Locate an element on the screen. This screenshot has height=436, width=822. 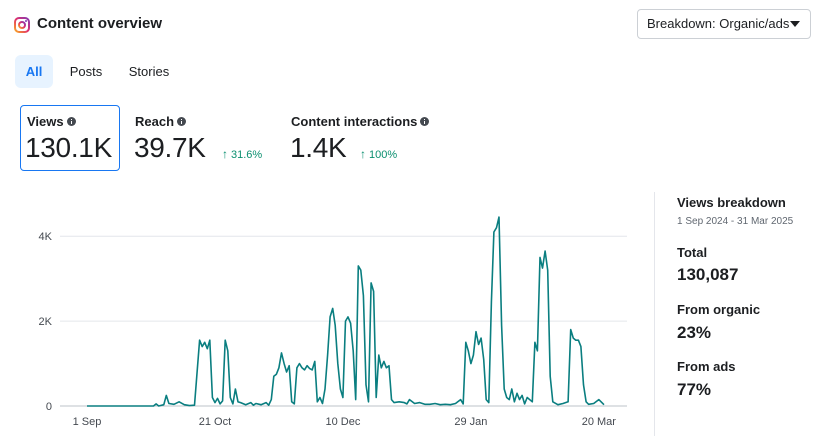
organic-value: 23% is located at coordinates (694, 332).